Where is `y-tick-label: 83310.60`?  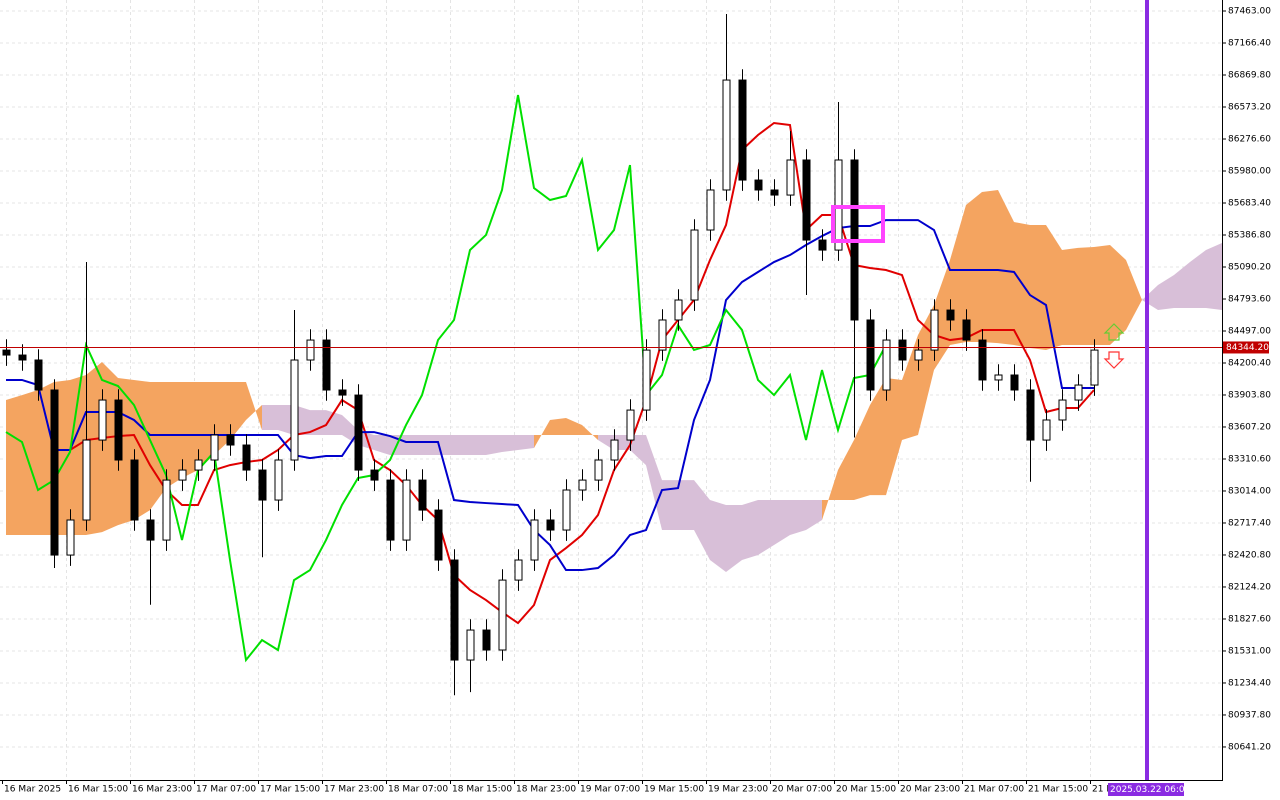 y-tick-label: 83310.60 is located at coordinates (1249, 459).